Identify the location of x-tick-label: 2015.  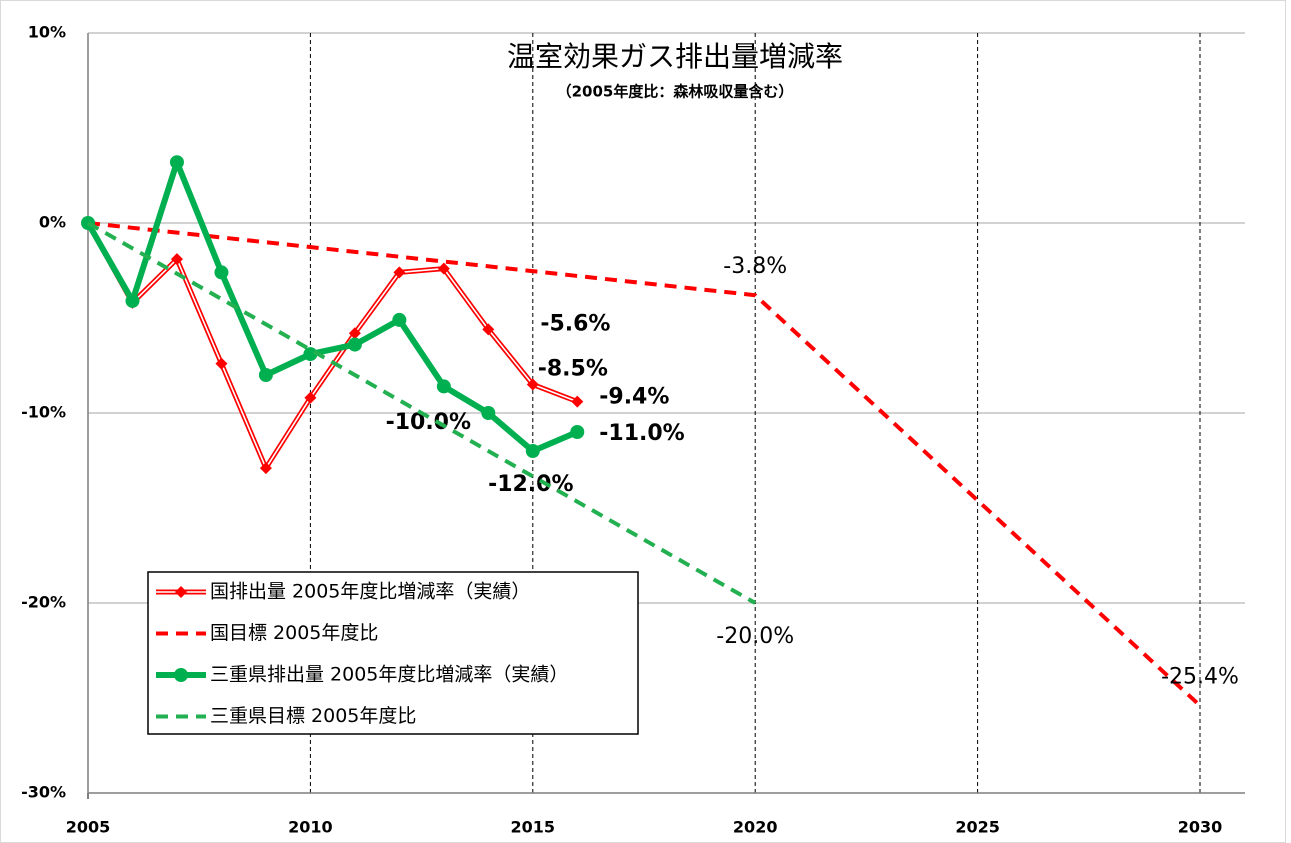
(533, 827).